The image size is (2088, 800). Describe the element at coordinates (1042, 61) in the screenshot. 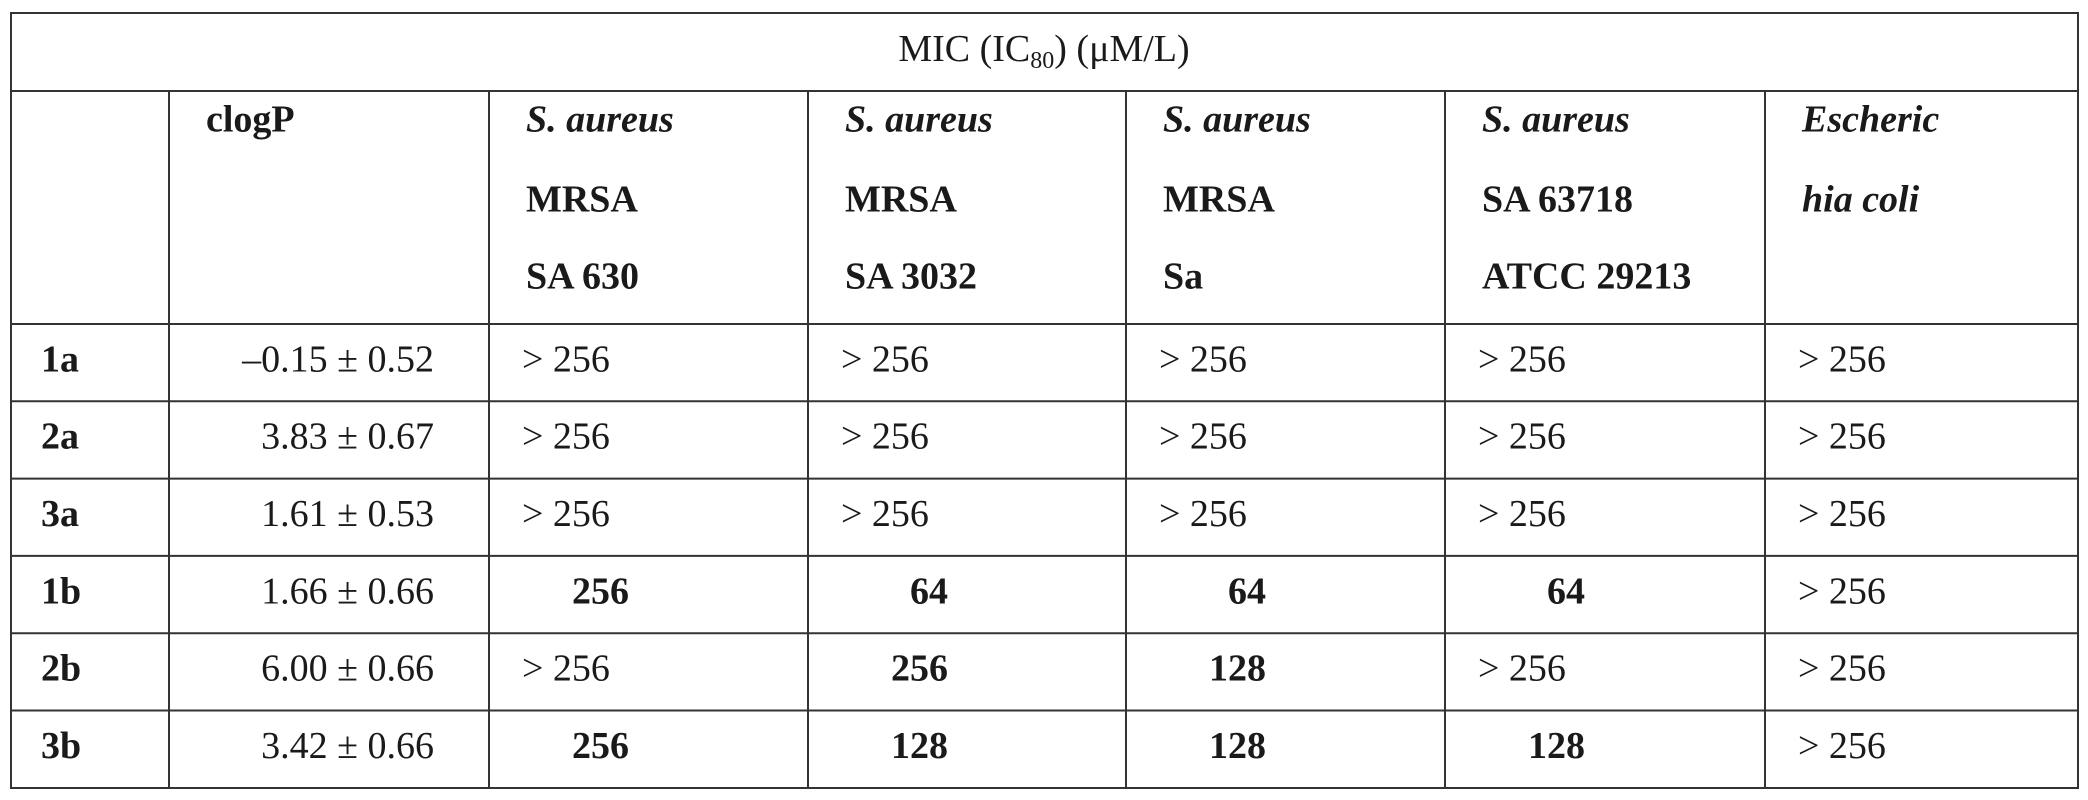

I see `title-subscript: 80` at that location.